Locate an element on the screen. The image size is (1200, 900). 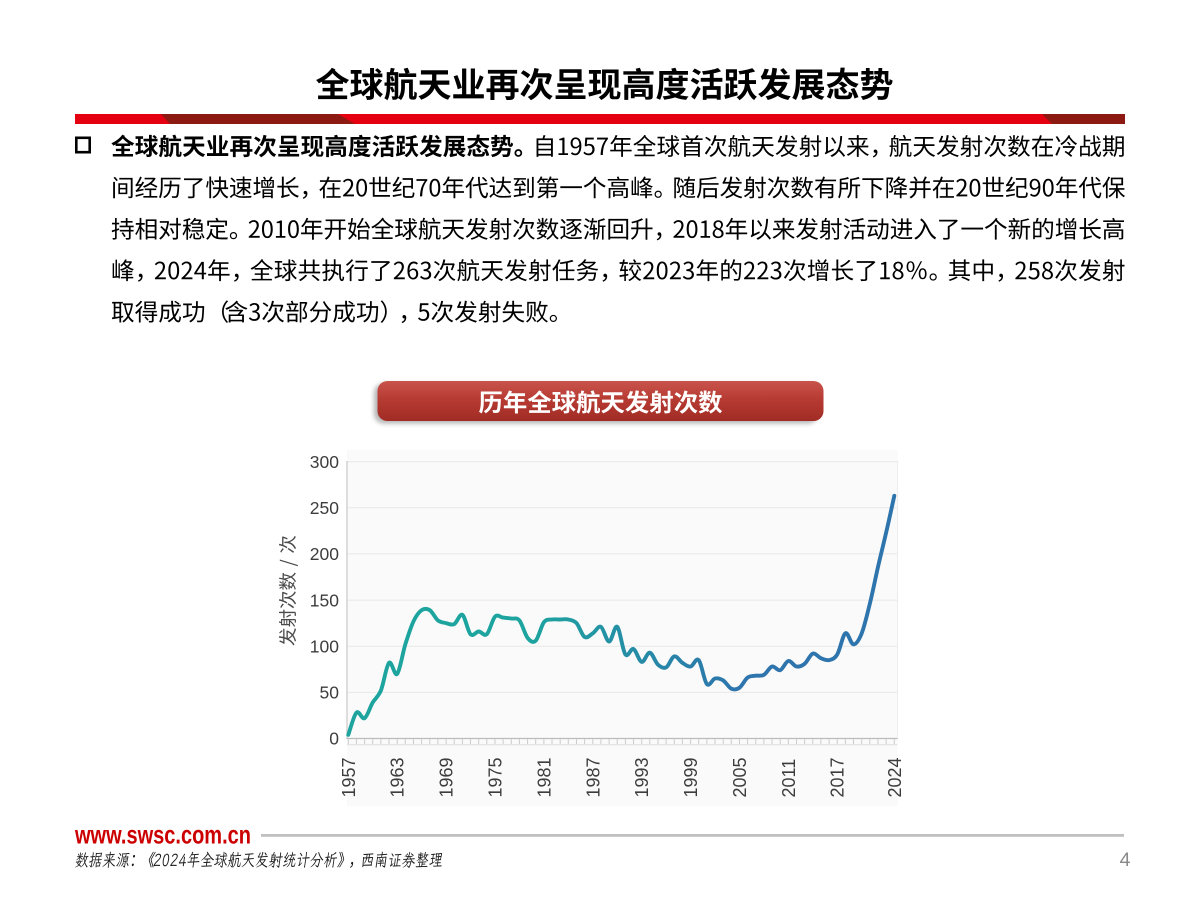
svg-text: www.swsc.com.cn is located at coordinates (162, 835).